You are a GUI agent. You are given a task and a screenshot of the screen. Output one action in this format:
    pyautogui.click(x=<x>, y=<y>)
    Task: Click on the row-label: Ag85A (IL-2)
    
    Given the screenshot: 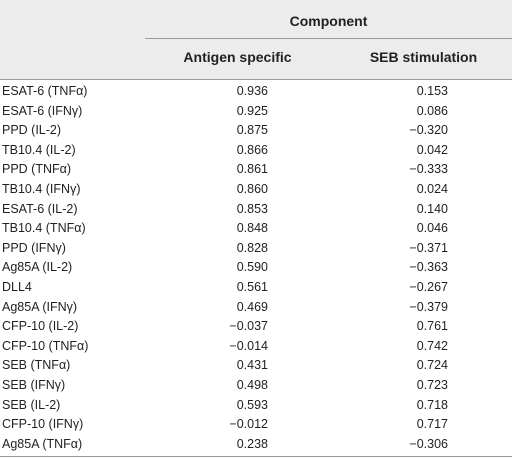 What is the action you would take?
    pyautogui.click(x=37, y=267)
    